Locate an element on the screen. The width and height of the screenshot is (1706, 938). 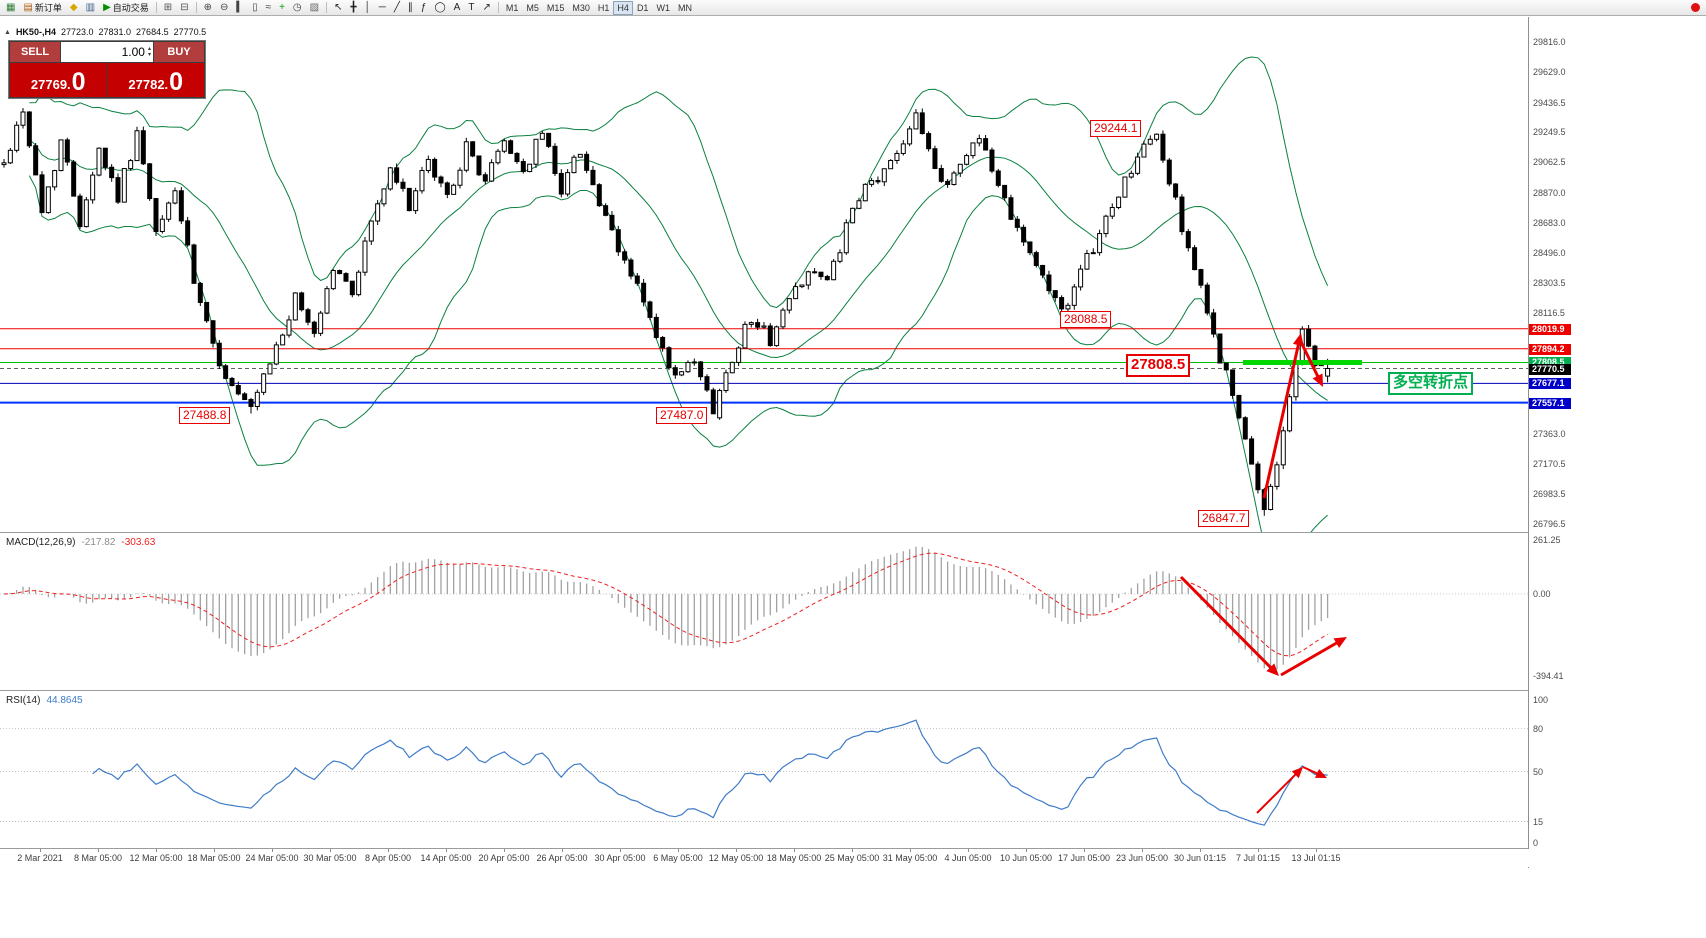
macd-scale-label: 0.00 is located at coordinates (1542, 594).